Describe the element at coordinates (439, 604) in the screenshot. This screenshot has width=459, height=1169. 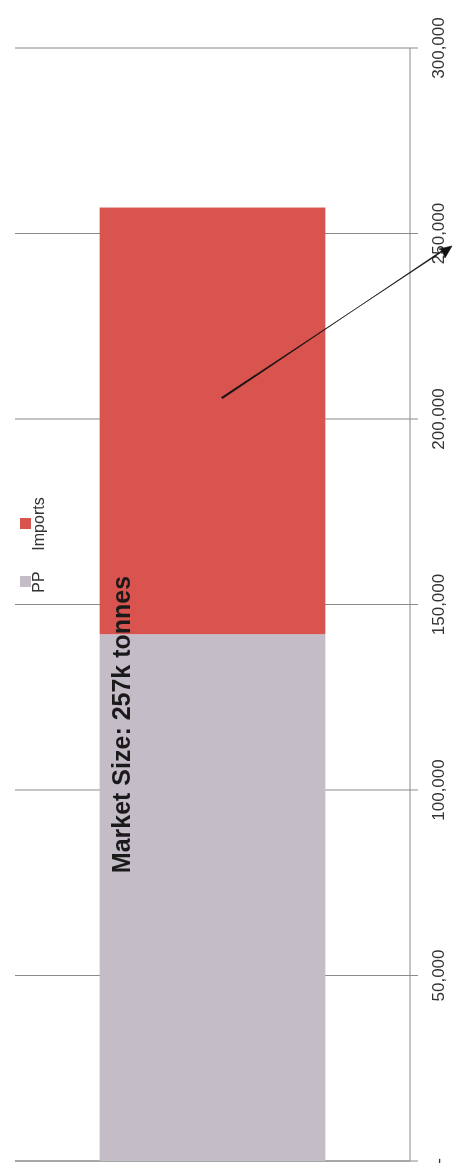
I see `y-tick-label: 150,000` at that location.